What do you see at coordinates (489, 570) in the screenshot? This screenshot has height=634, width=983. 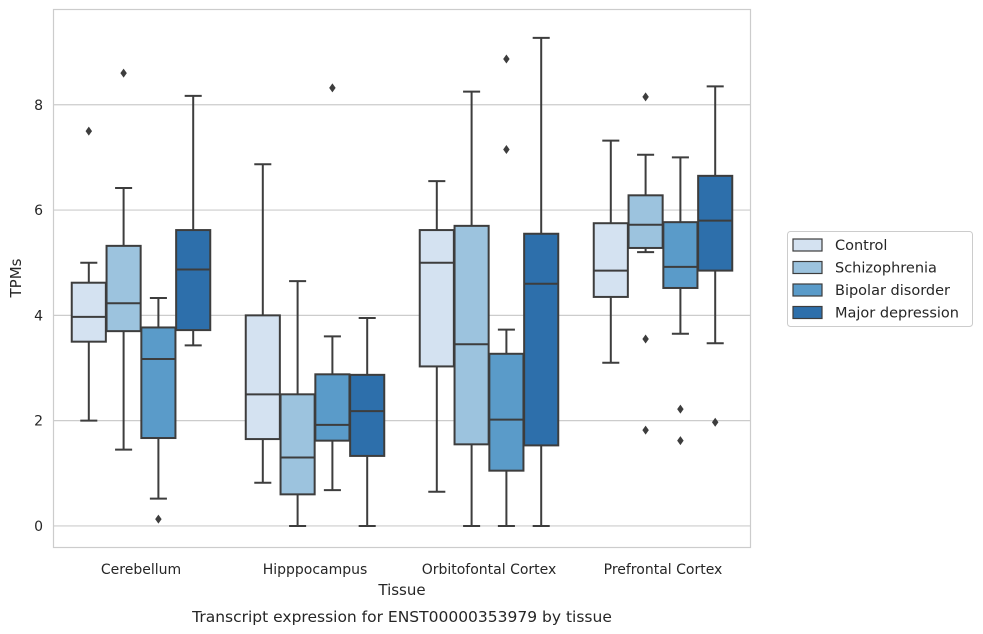 I see `x-tick-label-orbitofontal-cortex: Orbitofontal Cortex` at bounding box center [489, 570].